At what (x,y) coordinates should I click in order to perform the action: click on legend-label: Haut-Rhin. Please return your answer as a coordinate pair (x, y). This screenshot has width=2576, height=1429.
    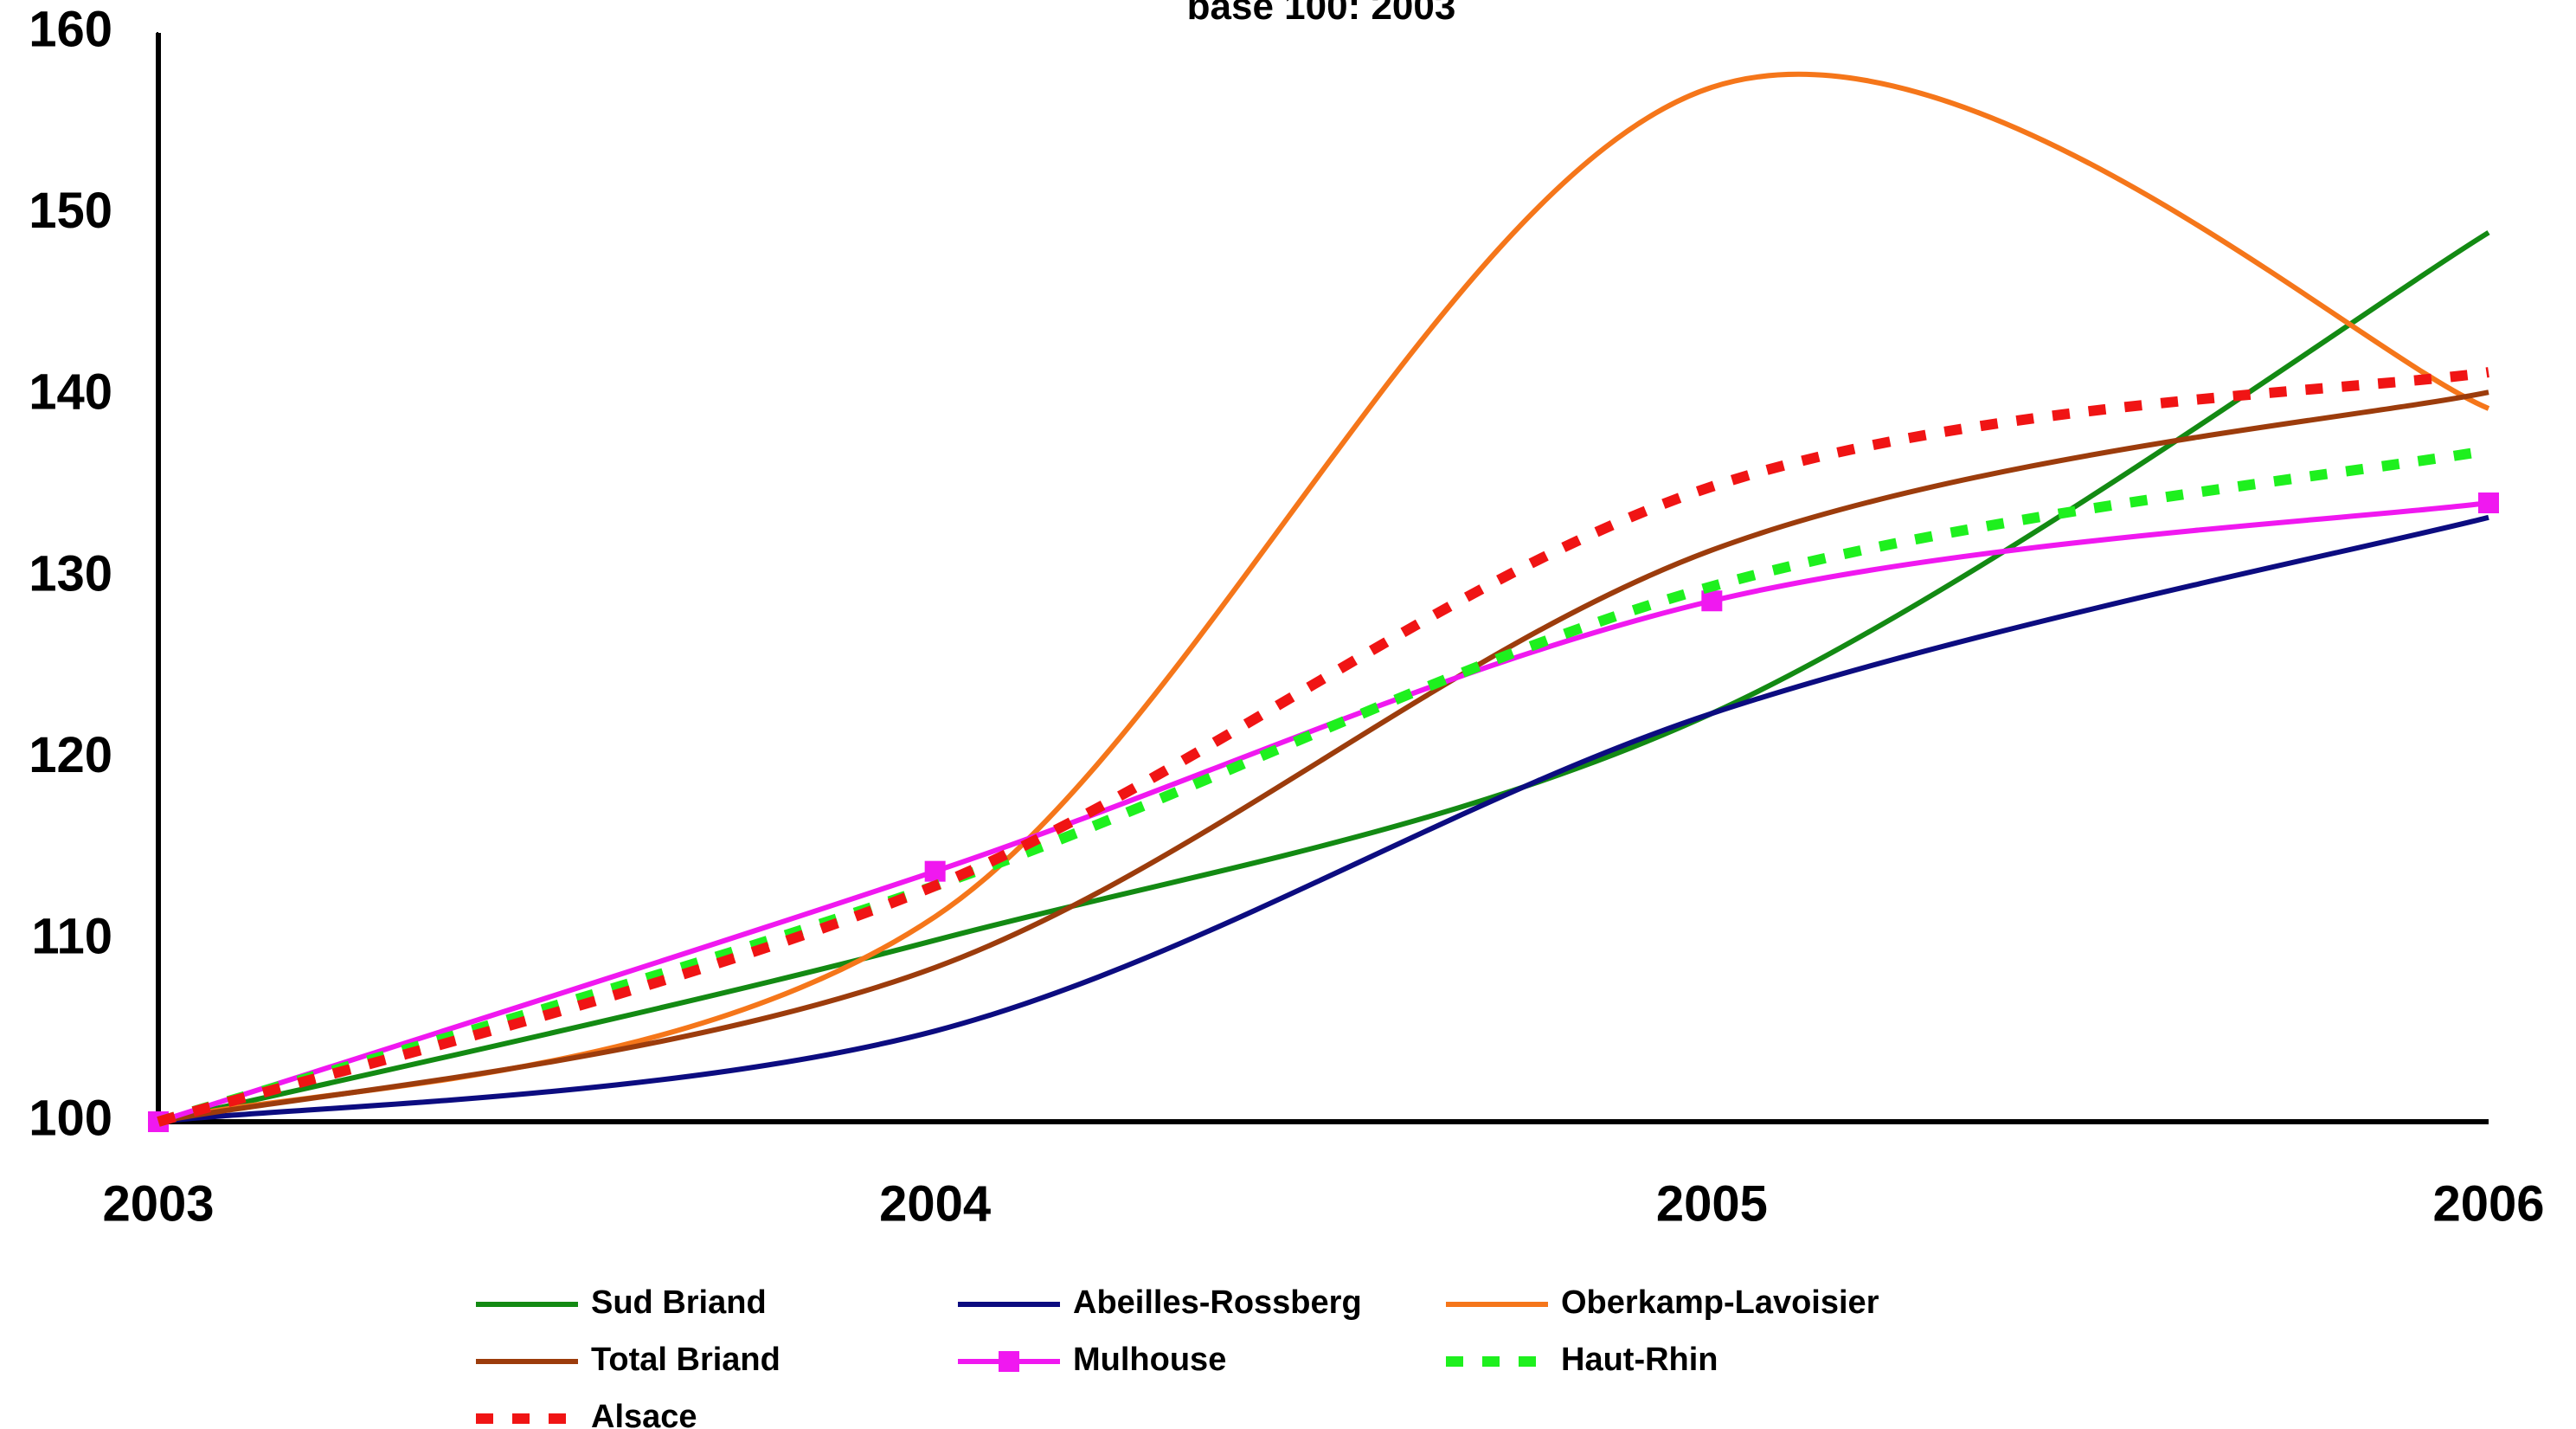
    Looking at the image, I should click on (1640, 1360).